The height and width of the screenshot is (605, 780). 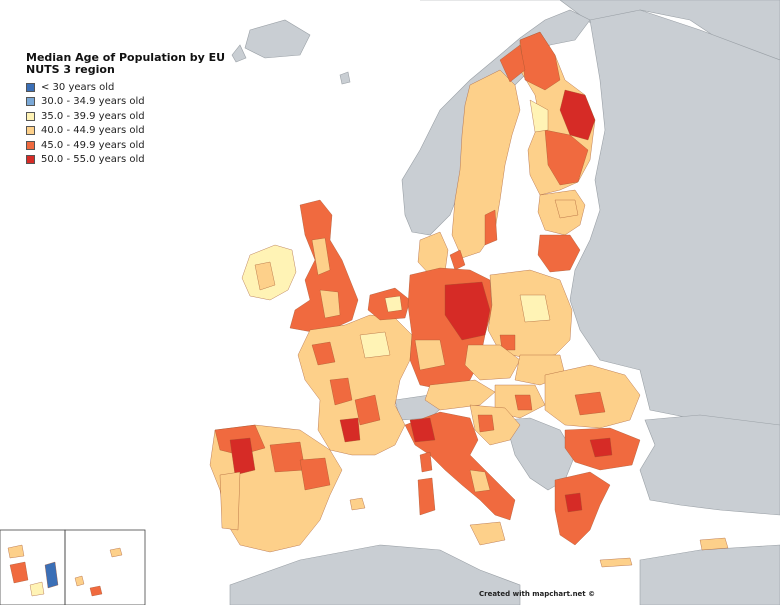 What do you see at coordinates (93, 102) in the screenshot?
I see `legend-label: 30.0 - 34.9 years old` at bounding box center [93, 102].